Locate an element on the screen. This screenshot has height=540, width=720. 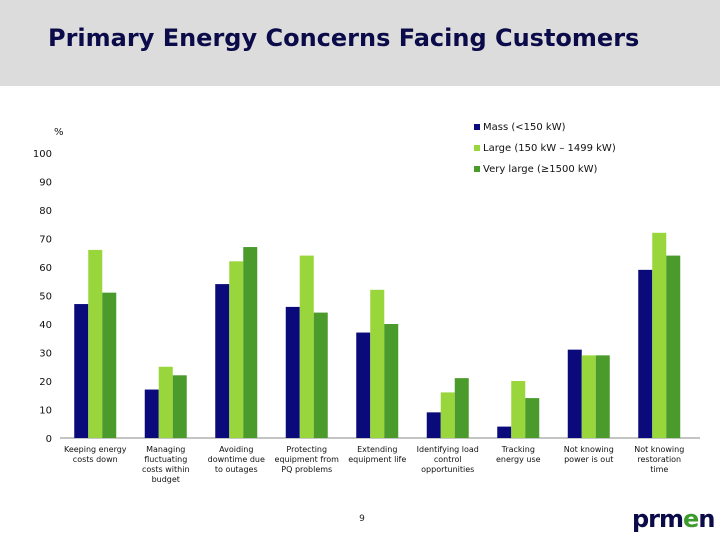
category-label: Extending is located at coordinates (377, 449).